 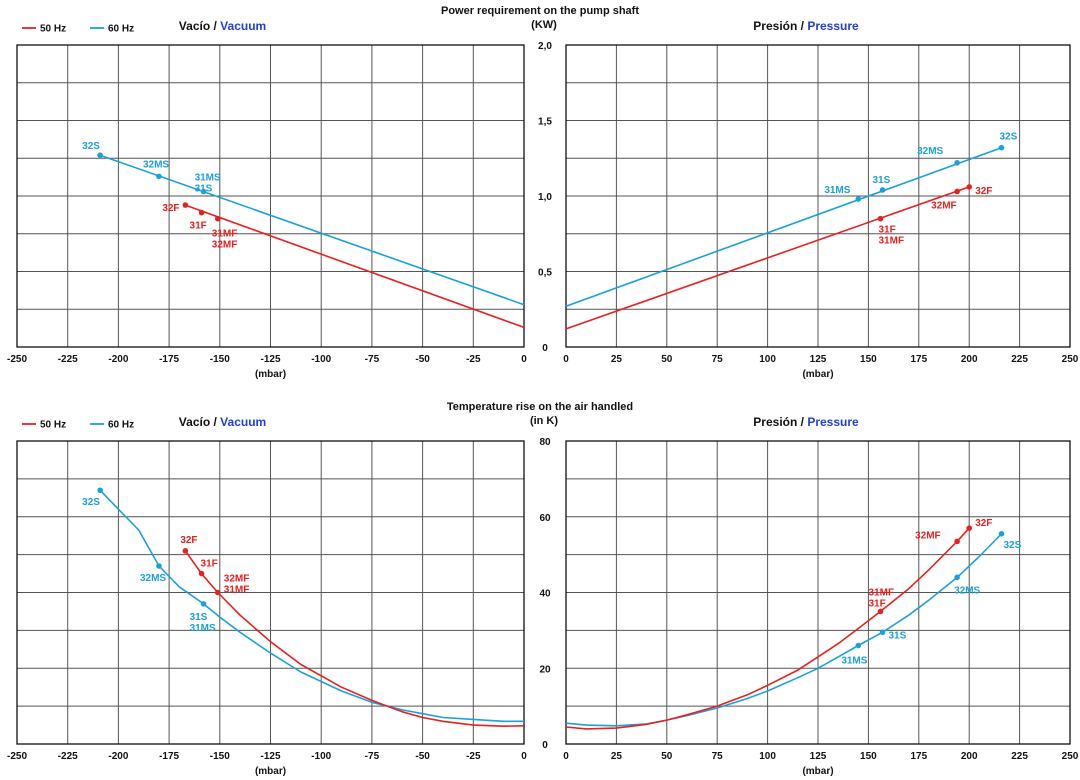 I want to click on panel-title-es: Presión, so click(x=775, y=422).